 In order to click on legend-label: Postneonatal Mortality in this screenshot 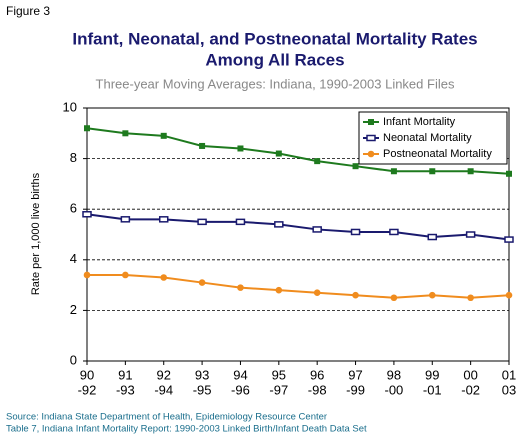, I will do `click(437, 154)`.